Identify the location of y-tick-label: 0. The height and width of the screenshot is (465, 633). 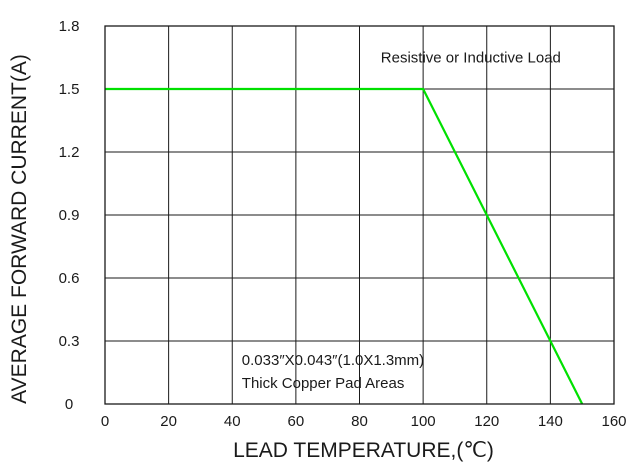
(69, 404).